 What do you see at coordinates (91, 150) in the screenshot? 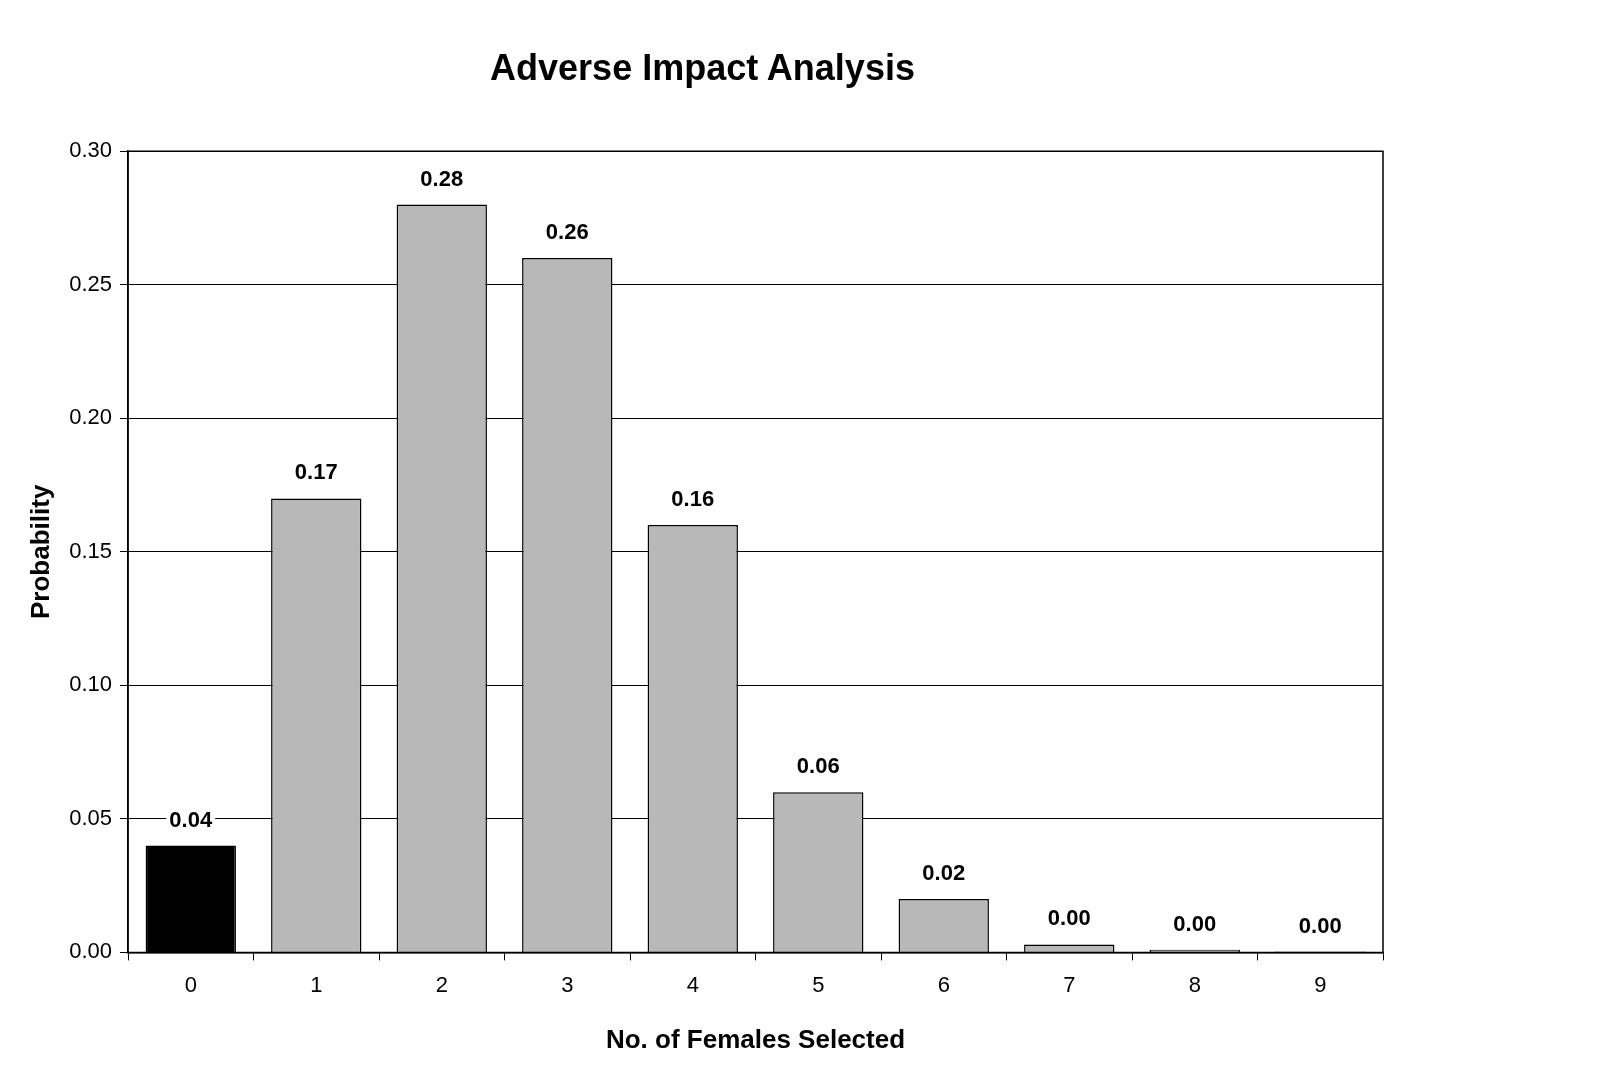
I see `y-tick-label: 0.30` at bounding box center [91, 150].